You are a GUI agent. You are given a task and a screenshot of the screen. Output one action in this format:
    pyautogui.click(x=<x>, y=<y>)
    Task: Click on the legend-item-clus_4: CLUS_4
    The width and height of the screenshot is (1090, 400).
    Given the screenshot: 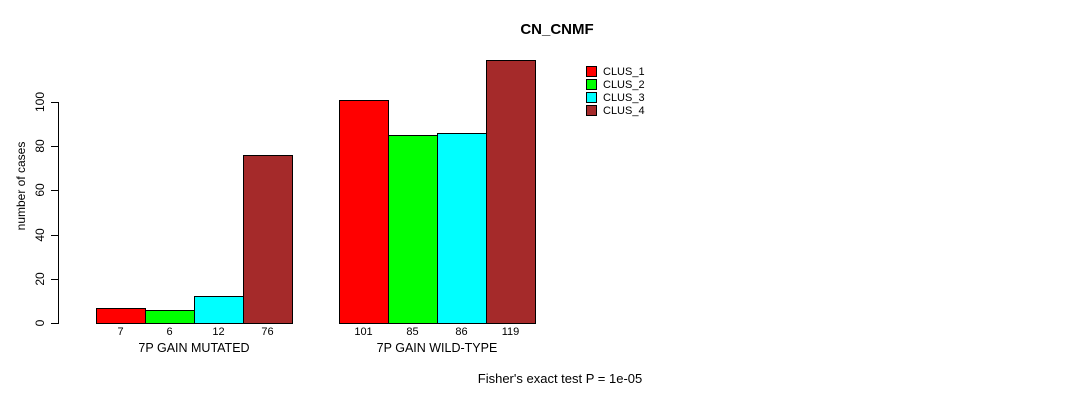 What is the action you would take?
    pyautogui.click(x=615, y=110)
    